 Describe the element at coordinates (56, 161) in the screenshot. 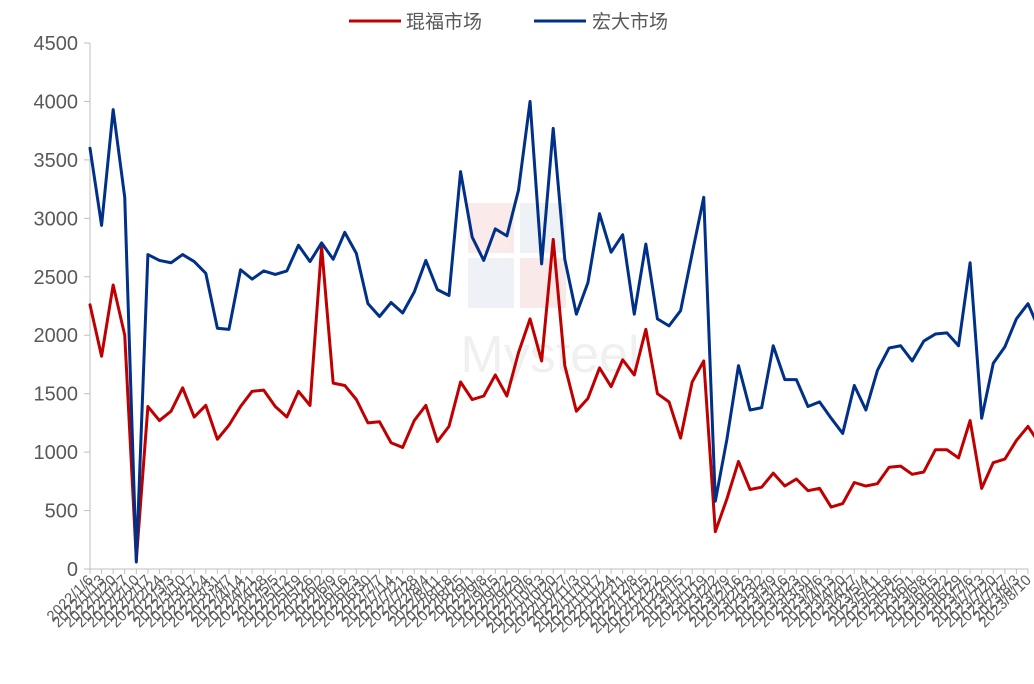

I see `y-tick-label: 3500` at that location.